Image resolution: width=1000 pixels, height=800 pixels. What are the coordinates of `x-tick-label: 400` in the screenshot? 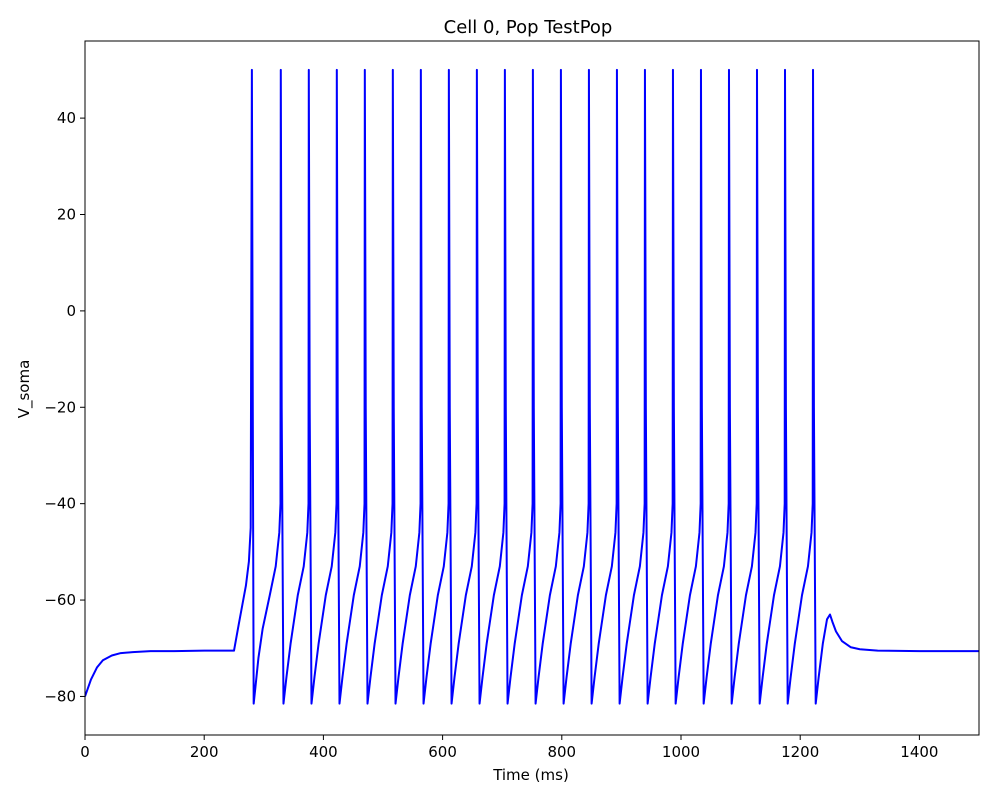 It's located at (323, 752).